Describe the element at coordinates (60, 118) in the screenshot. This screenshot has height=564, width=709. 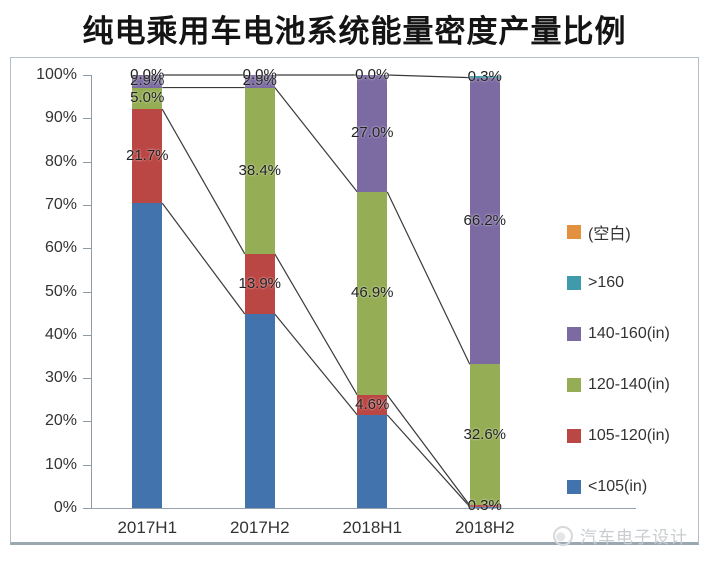
I see `y-axis-tick-label: 90%` at that location.